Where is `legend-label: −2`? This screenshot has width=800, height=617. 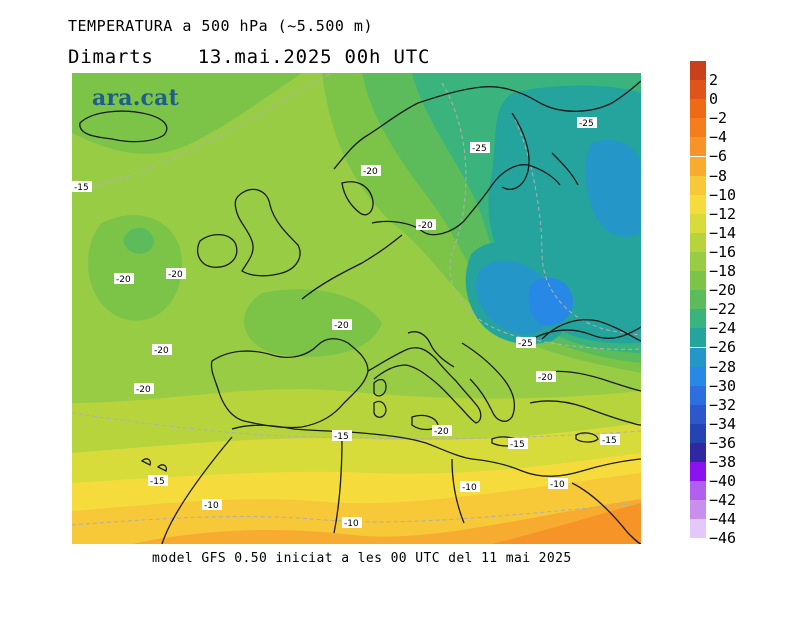 legend-label: −2 is located at coordinates (718, 118).